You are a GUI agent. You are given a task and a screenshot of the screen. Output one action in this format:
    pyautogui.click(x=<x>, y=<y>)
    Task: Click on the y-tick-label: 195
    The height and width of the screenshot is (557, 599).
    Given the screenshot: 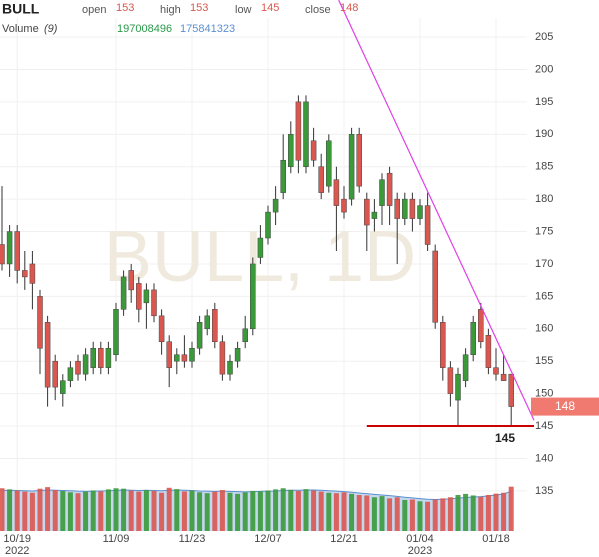 What is the action you would take?
    pyautogui.click(x=544, y=102)
    